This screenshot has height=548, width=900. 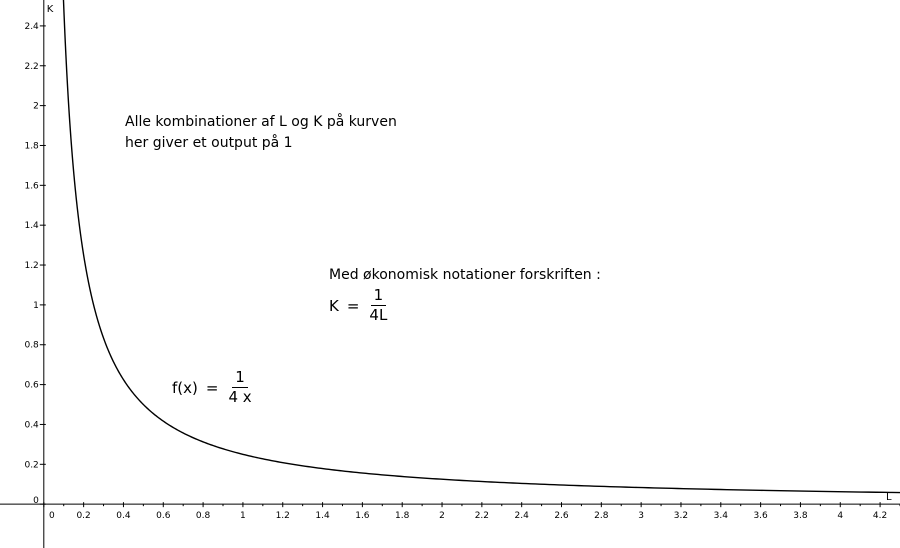 I want to click on x-tick-label: 4.2, so click(x=880, y=516).